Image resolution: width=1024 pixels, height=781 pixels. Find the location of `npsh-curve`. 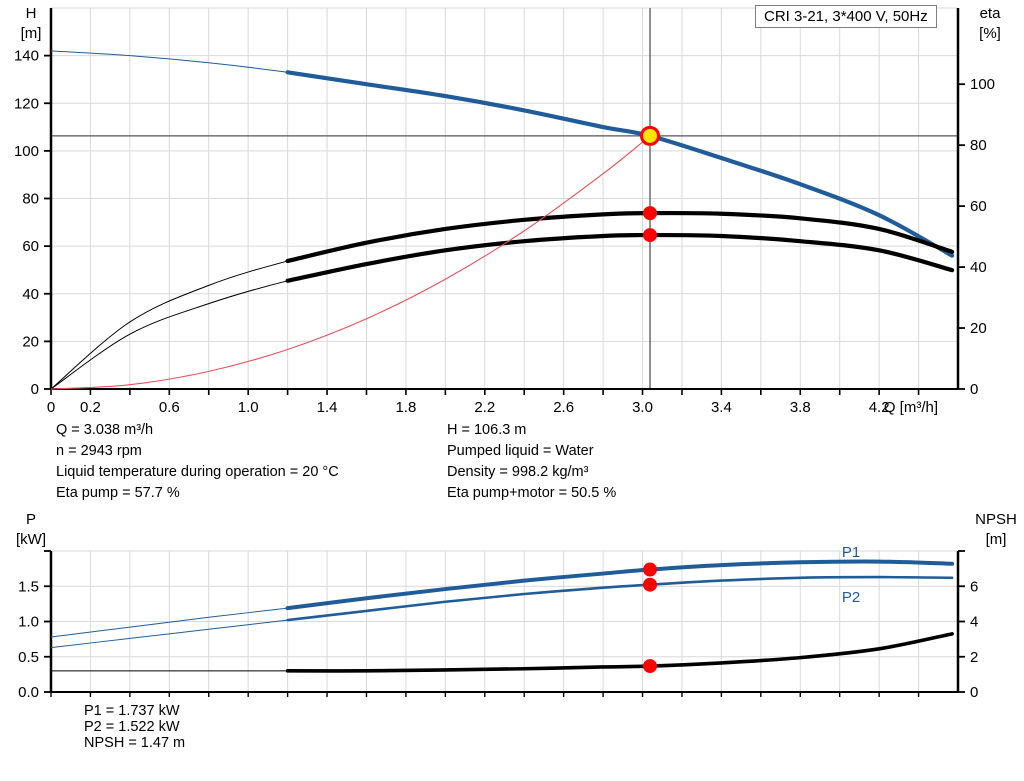

npsh-curve is located at coordinates (619, 652).